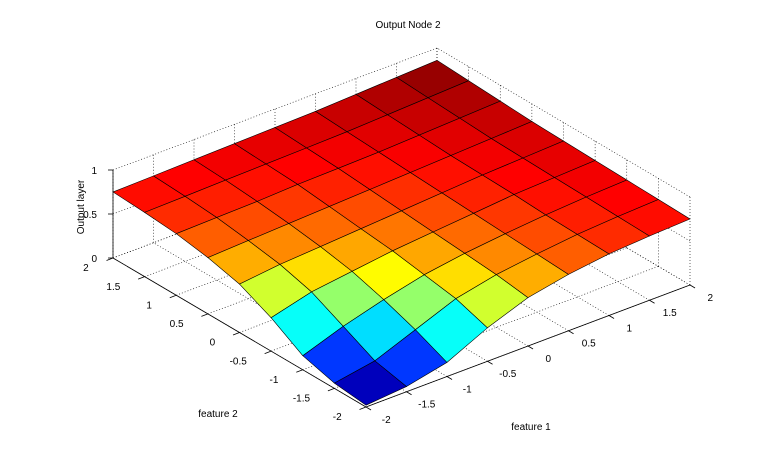 The height and width of the screenshot is (462, 783). Describe the element at coordinates (94, 171) in the screenshot. I see `z-tick-label: 1` at that location.